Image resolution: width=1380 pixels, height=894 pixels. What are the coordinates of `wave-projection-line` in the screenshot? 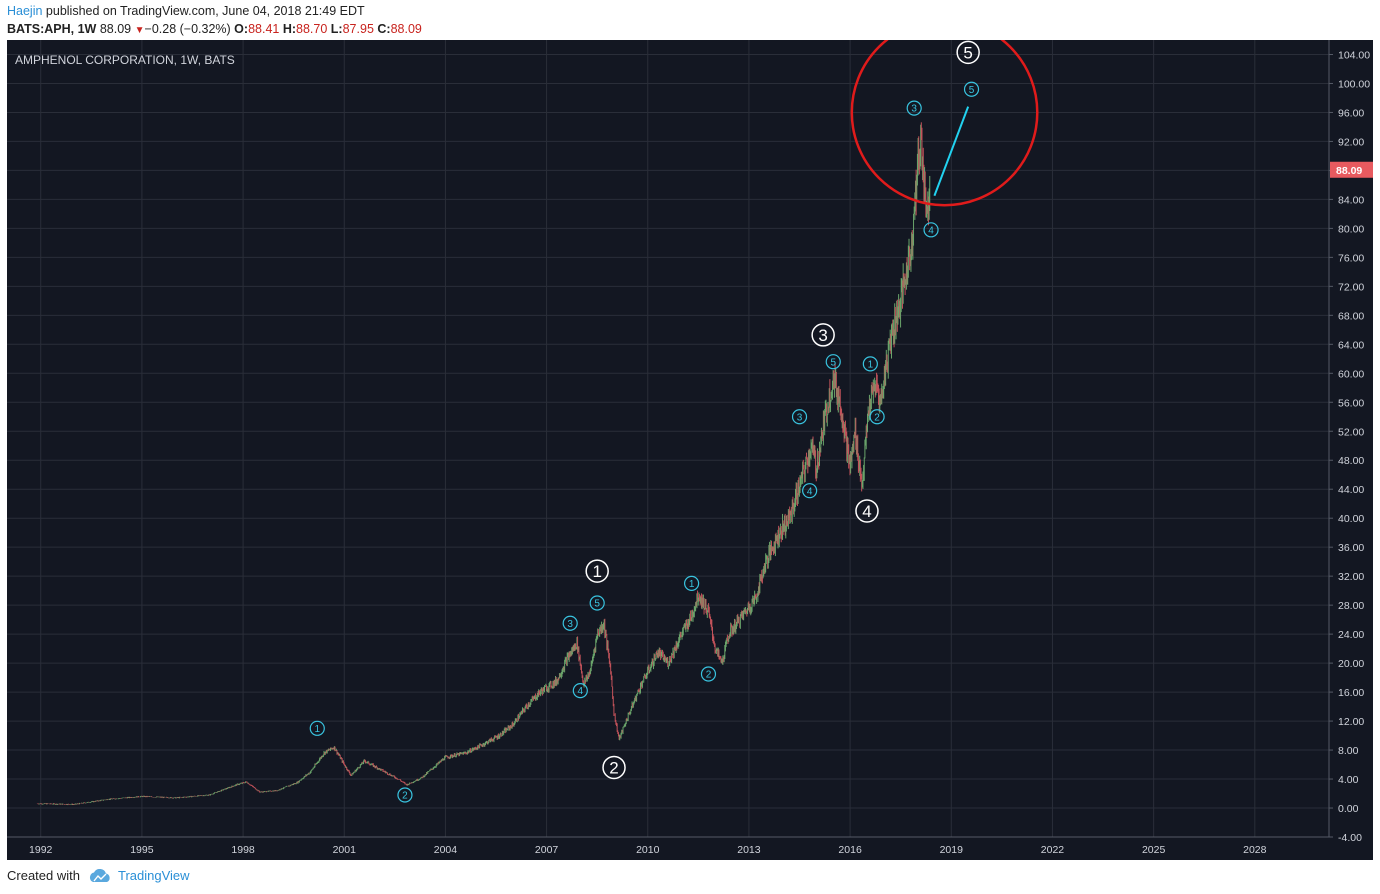 It's located at (951, 151).